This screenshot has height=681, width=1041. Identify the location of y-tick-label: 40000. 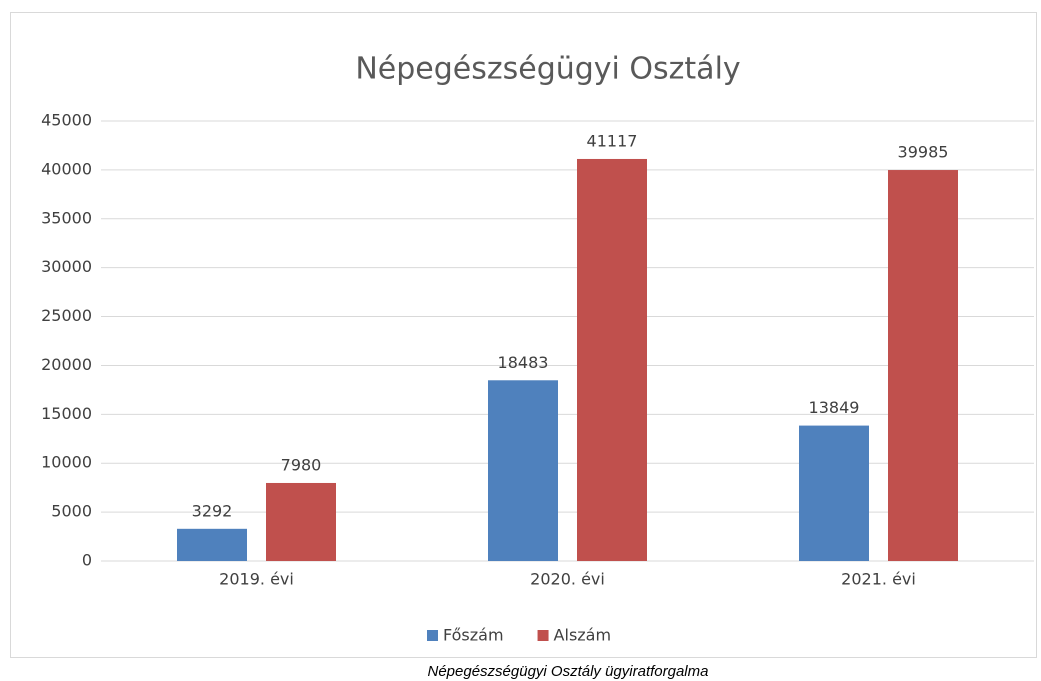
(66, 168).